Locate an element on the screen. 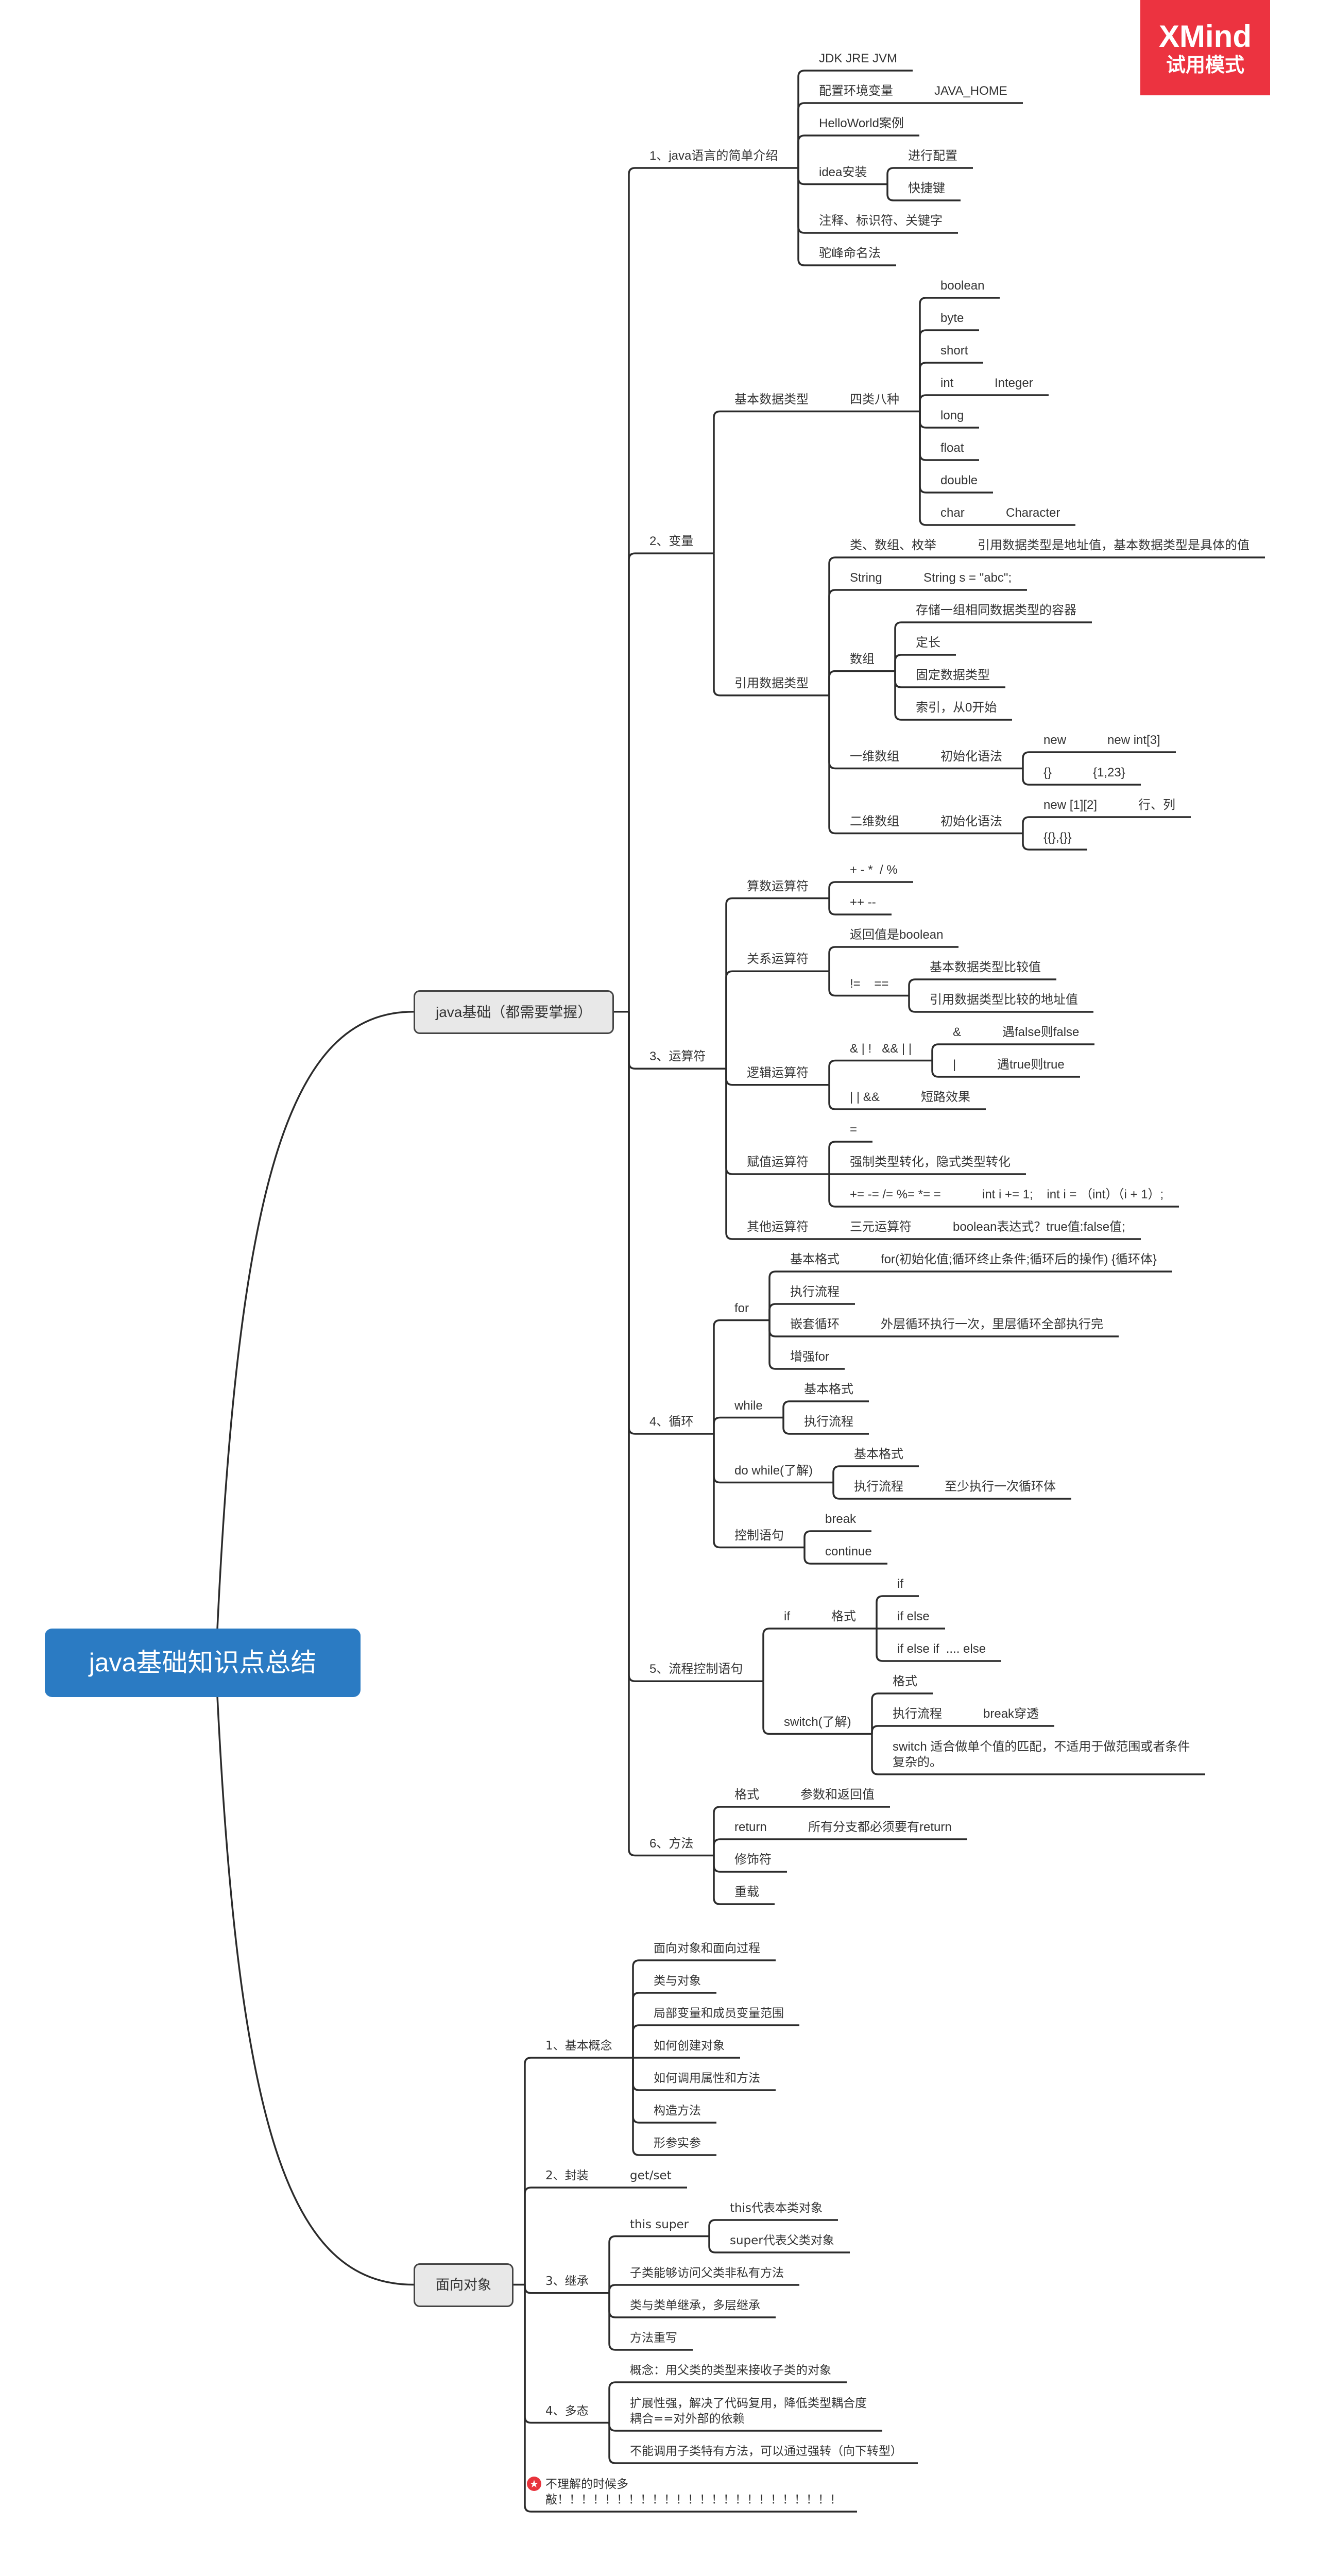  mindmap-topic: 4、循环 is located at coordinates (671, 1422).